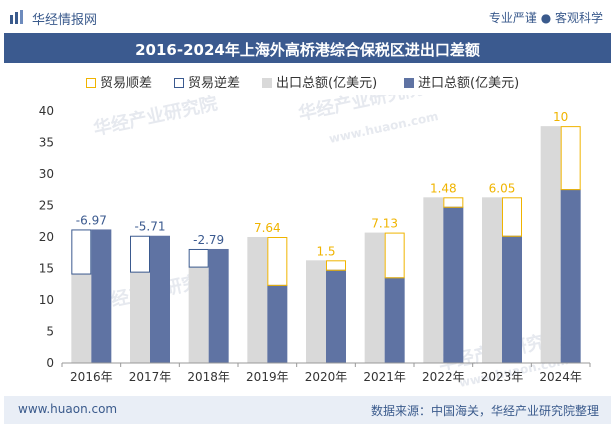 This screenshot has width=615, height=427. Describe the element at coordinates (126, 83) in the screenshot. I see `legend-label-surplus: 贸易顺差` at that location.